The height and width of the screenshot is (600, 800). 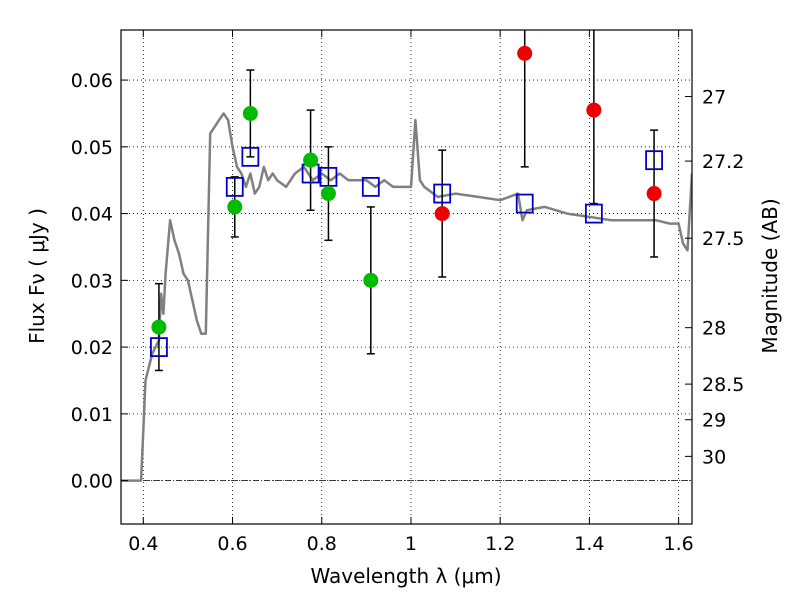 What do you see at coordinates (92, 482) in the screenshot?
I see `y-tick-label: 0.00` at bounding box center [92, 482].